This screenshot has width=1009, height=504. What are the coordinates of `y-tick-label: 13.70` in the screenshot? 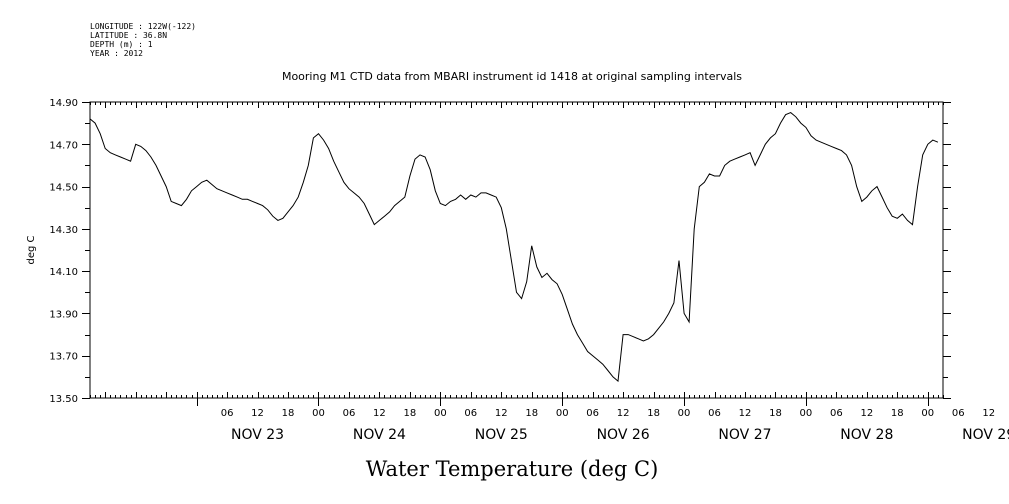 It's located at (63, 357).